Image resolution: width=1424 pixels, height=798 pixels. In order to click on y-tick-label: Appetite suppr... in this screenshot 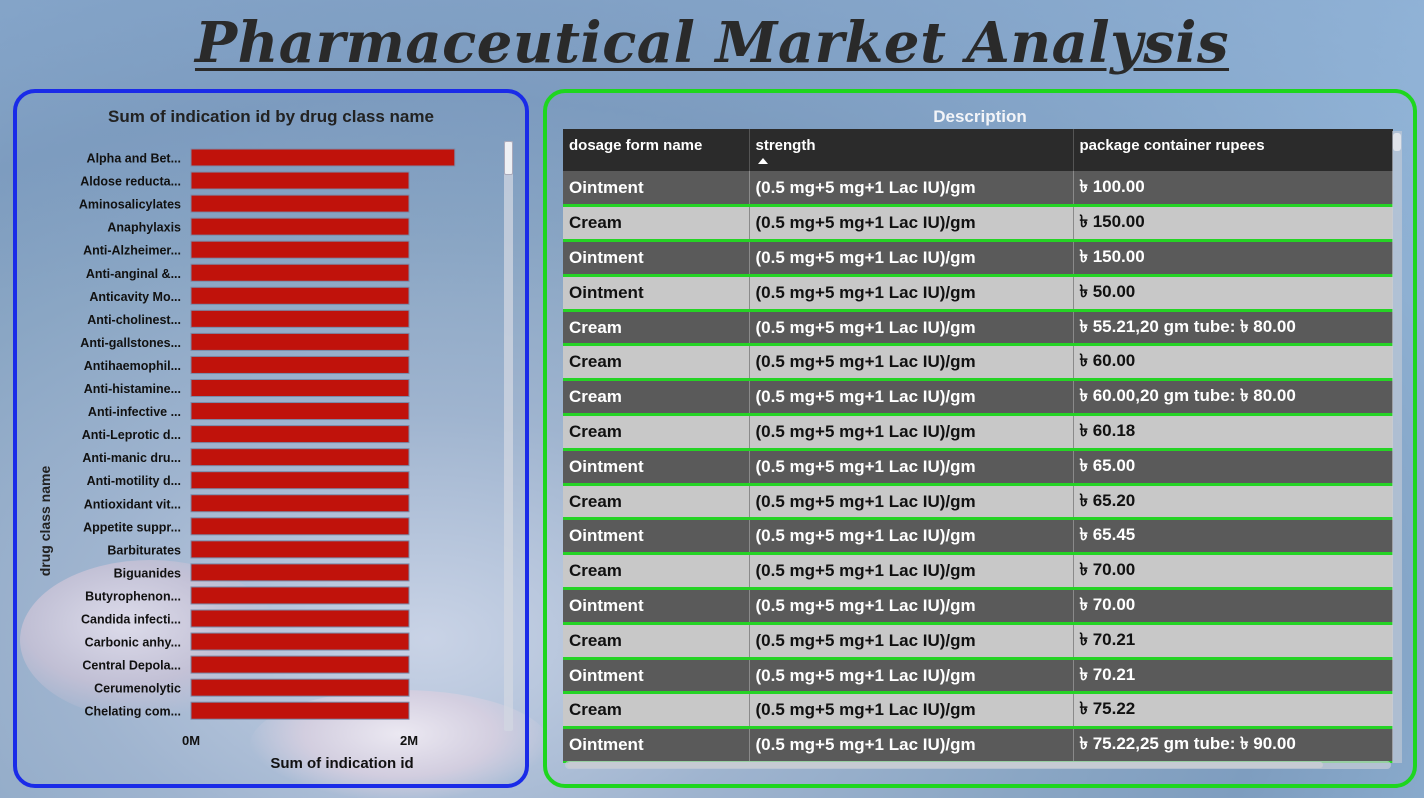, I will do `click(132, 527)`.